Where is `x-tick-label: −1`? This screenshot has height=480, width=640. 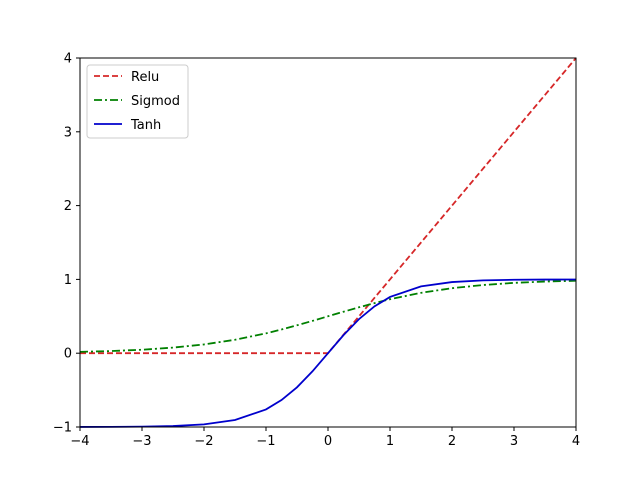
x-tick-label: −1 is located at coordinates (265, 441).